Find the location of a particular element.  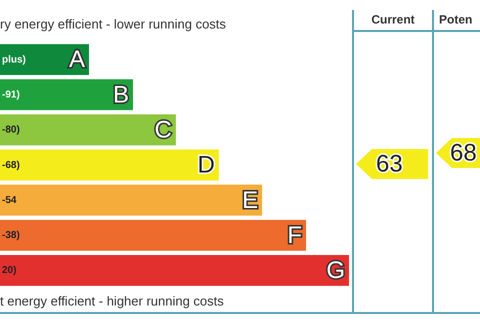

annotation: -54 is located at coordinates (9, 200).